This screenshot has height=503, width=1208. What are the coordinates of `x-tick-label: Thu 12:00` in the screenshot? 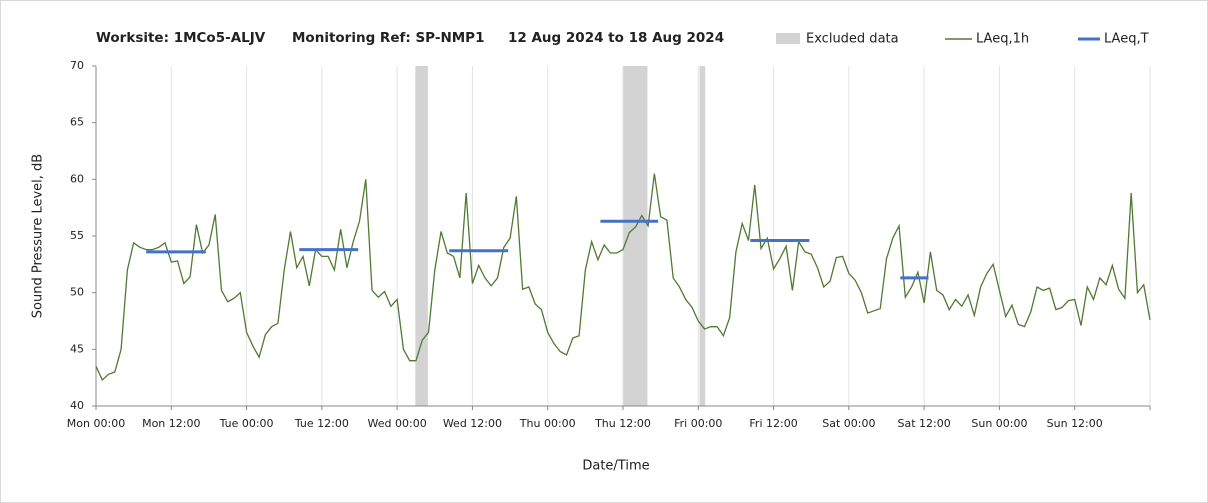 It's located at (622, 423).